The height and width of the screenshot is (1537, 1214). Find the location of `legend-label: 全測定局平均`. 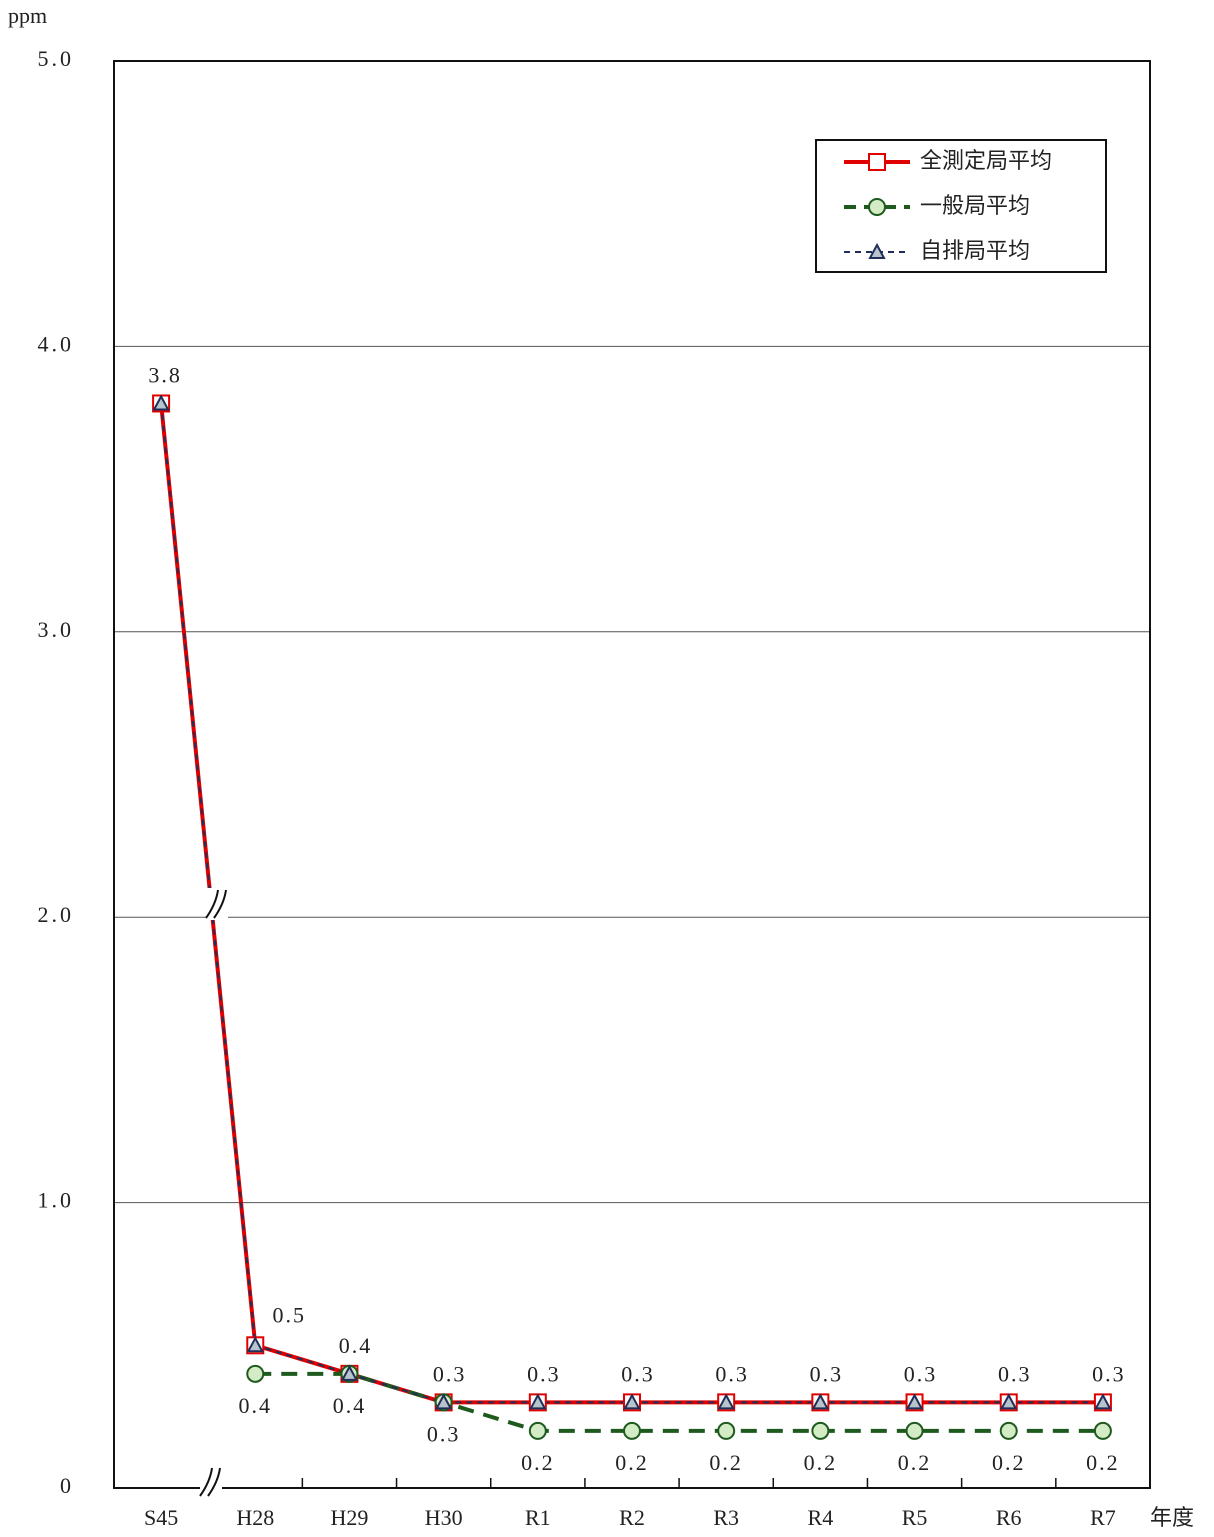

legend-label: 全測定局平均 is located at coordinates (986, 160).